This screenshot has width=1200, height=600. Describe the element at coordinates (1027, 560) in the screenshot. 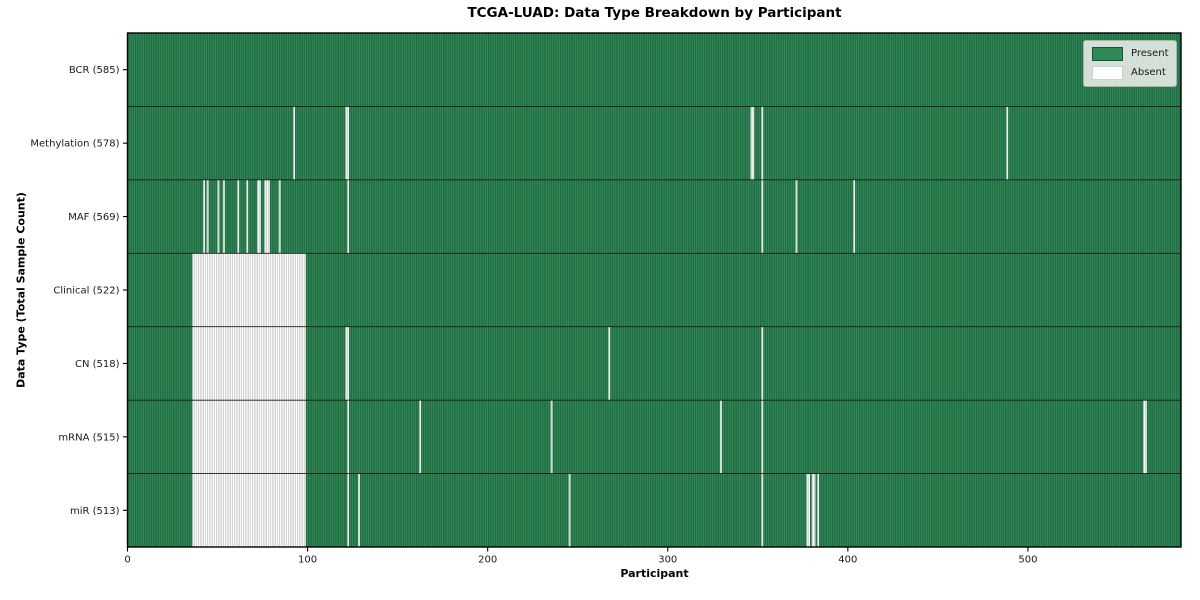

I see `x-tick-label: 500` at that location.